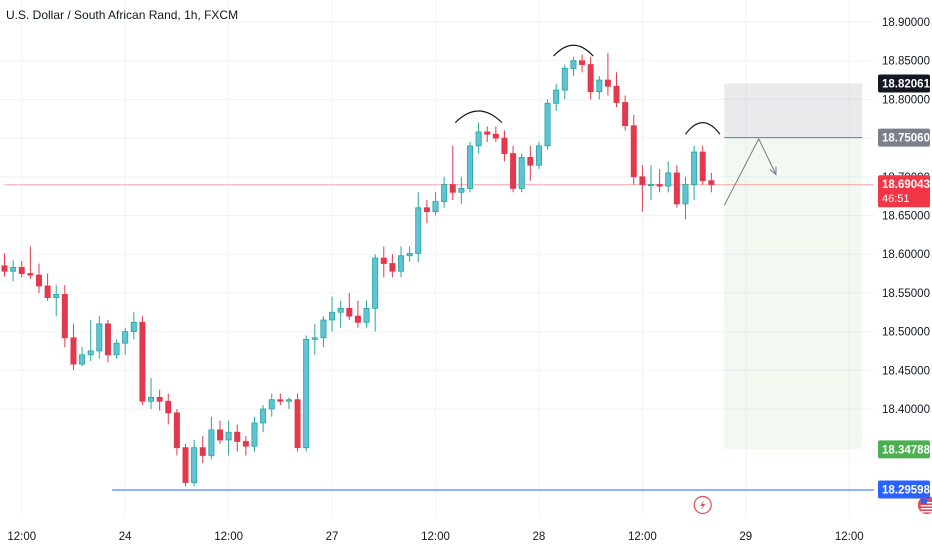 This screenshot has width=932, height=555. What do you see at coordinates (906, 23) in the screenshot?
I see `price-tick-label: 18.90000` at bounding box center [906, 23].